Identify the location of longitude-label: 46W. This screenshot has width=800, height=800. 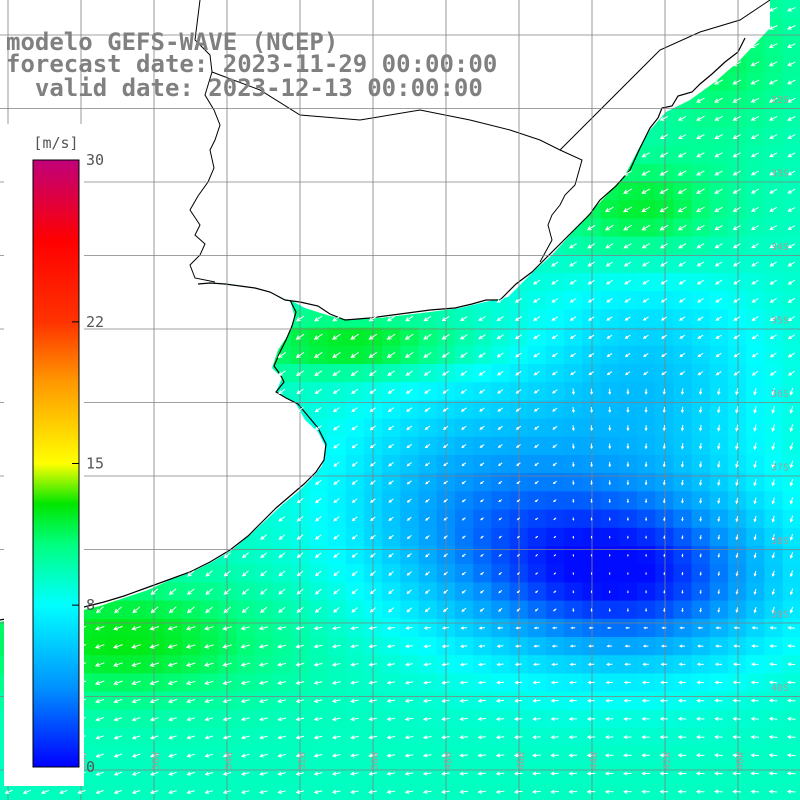
(521, 760).